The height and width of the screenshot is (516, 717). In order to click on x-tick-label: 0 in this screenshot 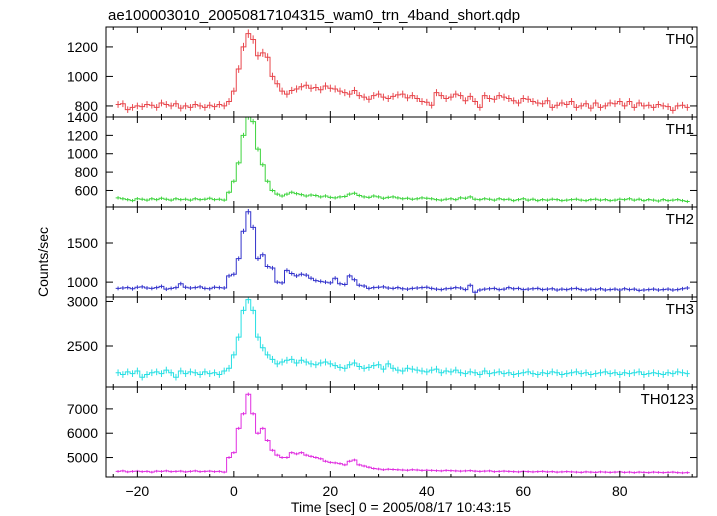, I will do `click(234, 491)`.